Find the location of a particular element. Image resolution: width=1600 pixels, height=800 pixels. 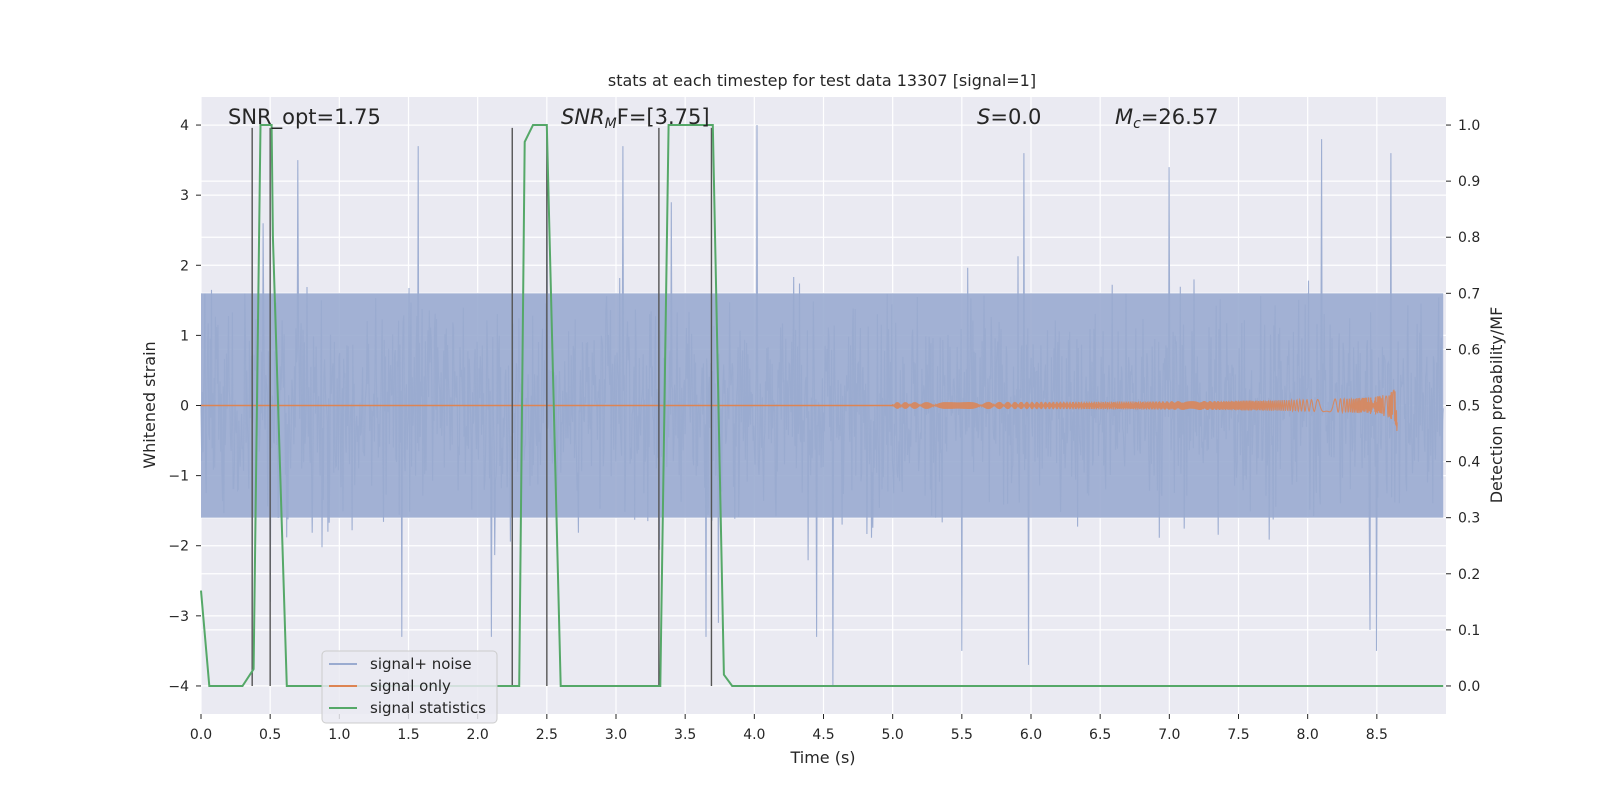

x-axis-label: Time (s) is located at coordinates (822, 757).